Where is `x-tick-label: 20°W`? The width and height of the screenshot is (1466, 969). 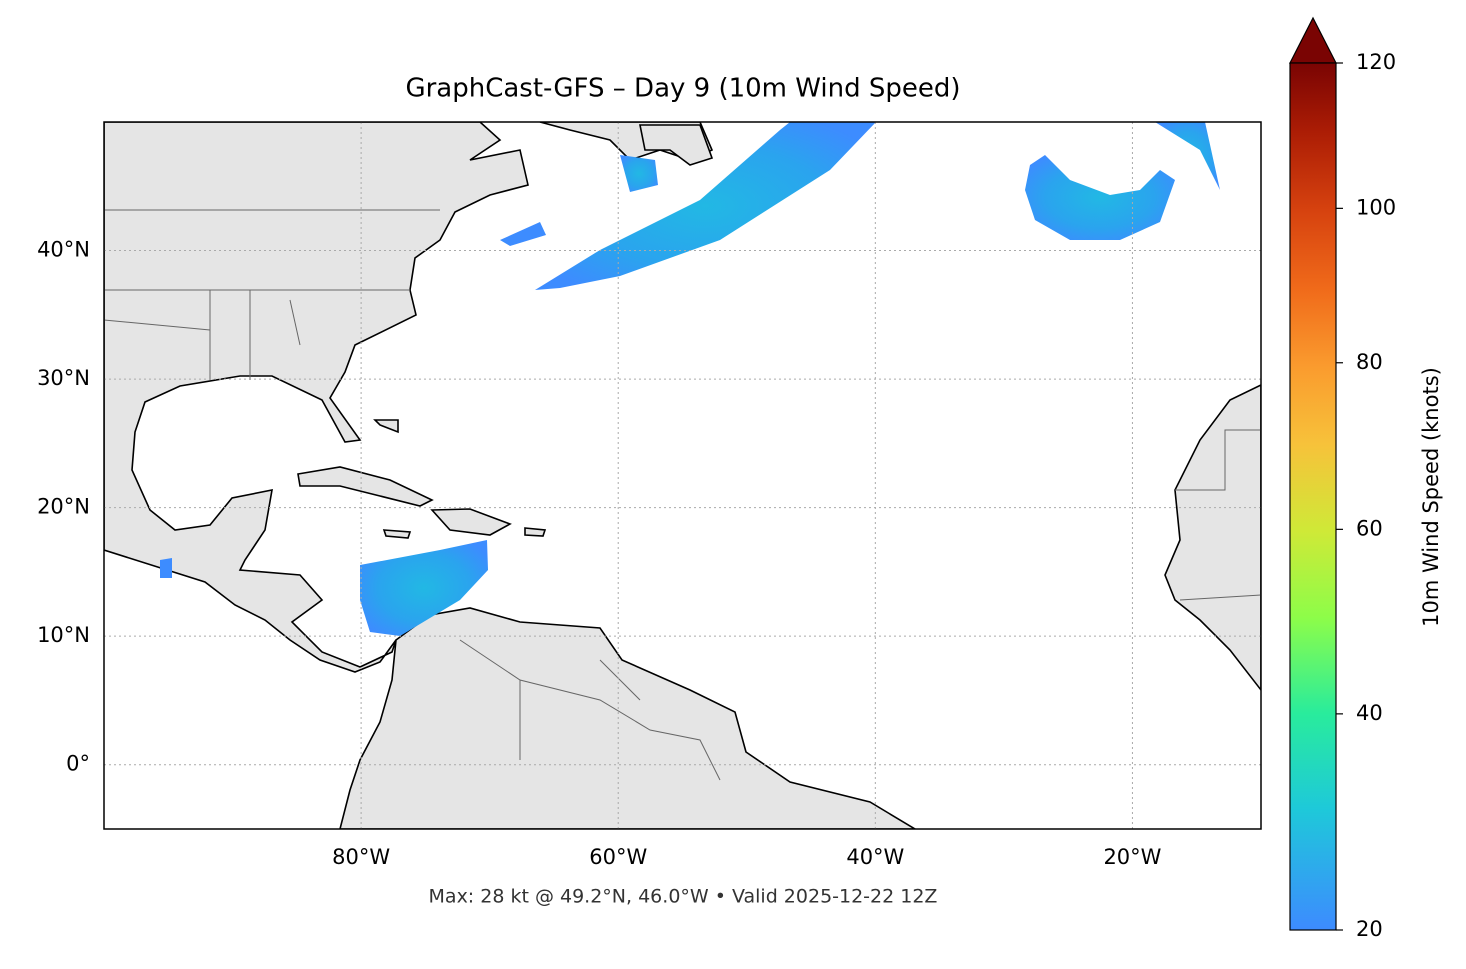 x-tick-label: 20°W is located at coordinates (1132, 857).